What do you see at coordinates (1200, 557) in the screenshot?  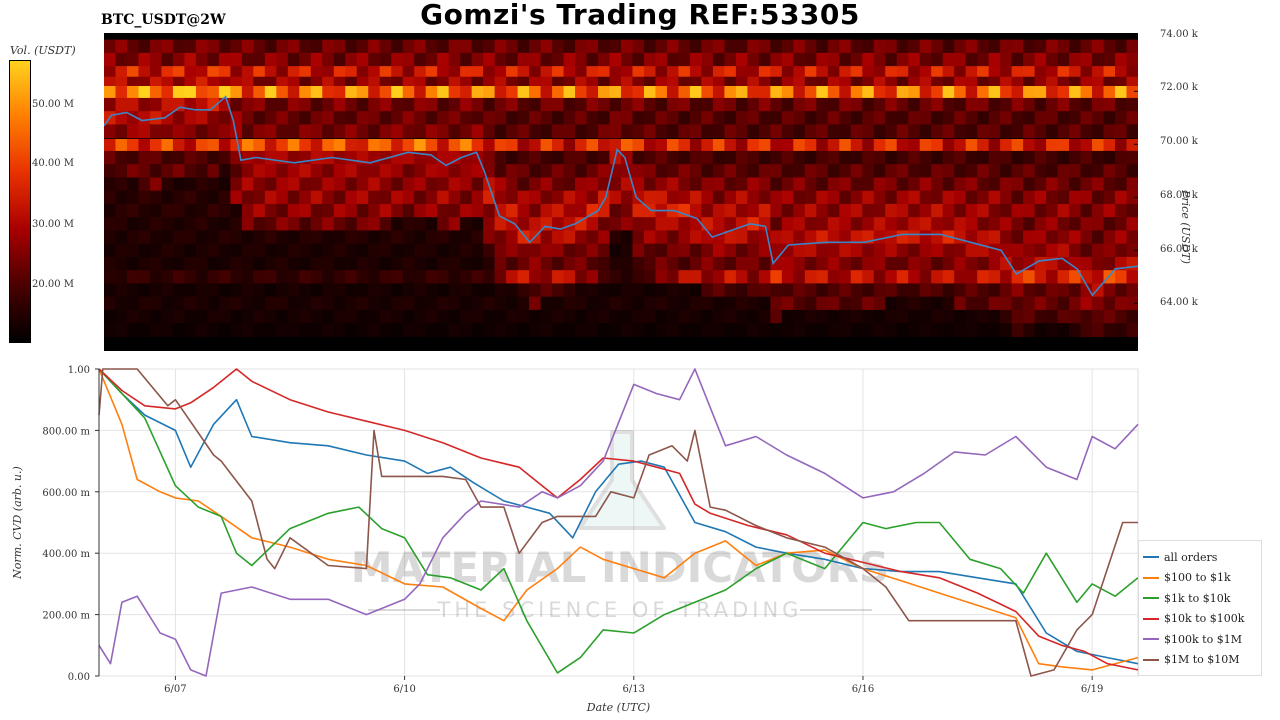 I see `legend-item: all orders` at bounding box center [1200, 557].